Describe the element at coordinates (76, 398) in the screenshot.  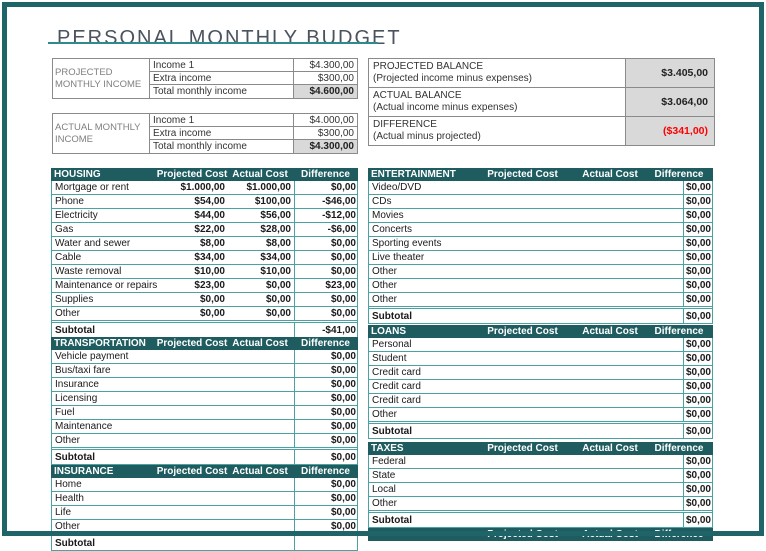
I see `row-label-cell: Licensing` at that location.